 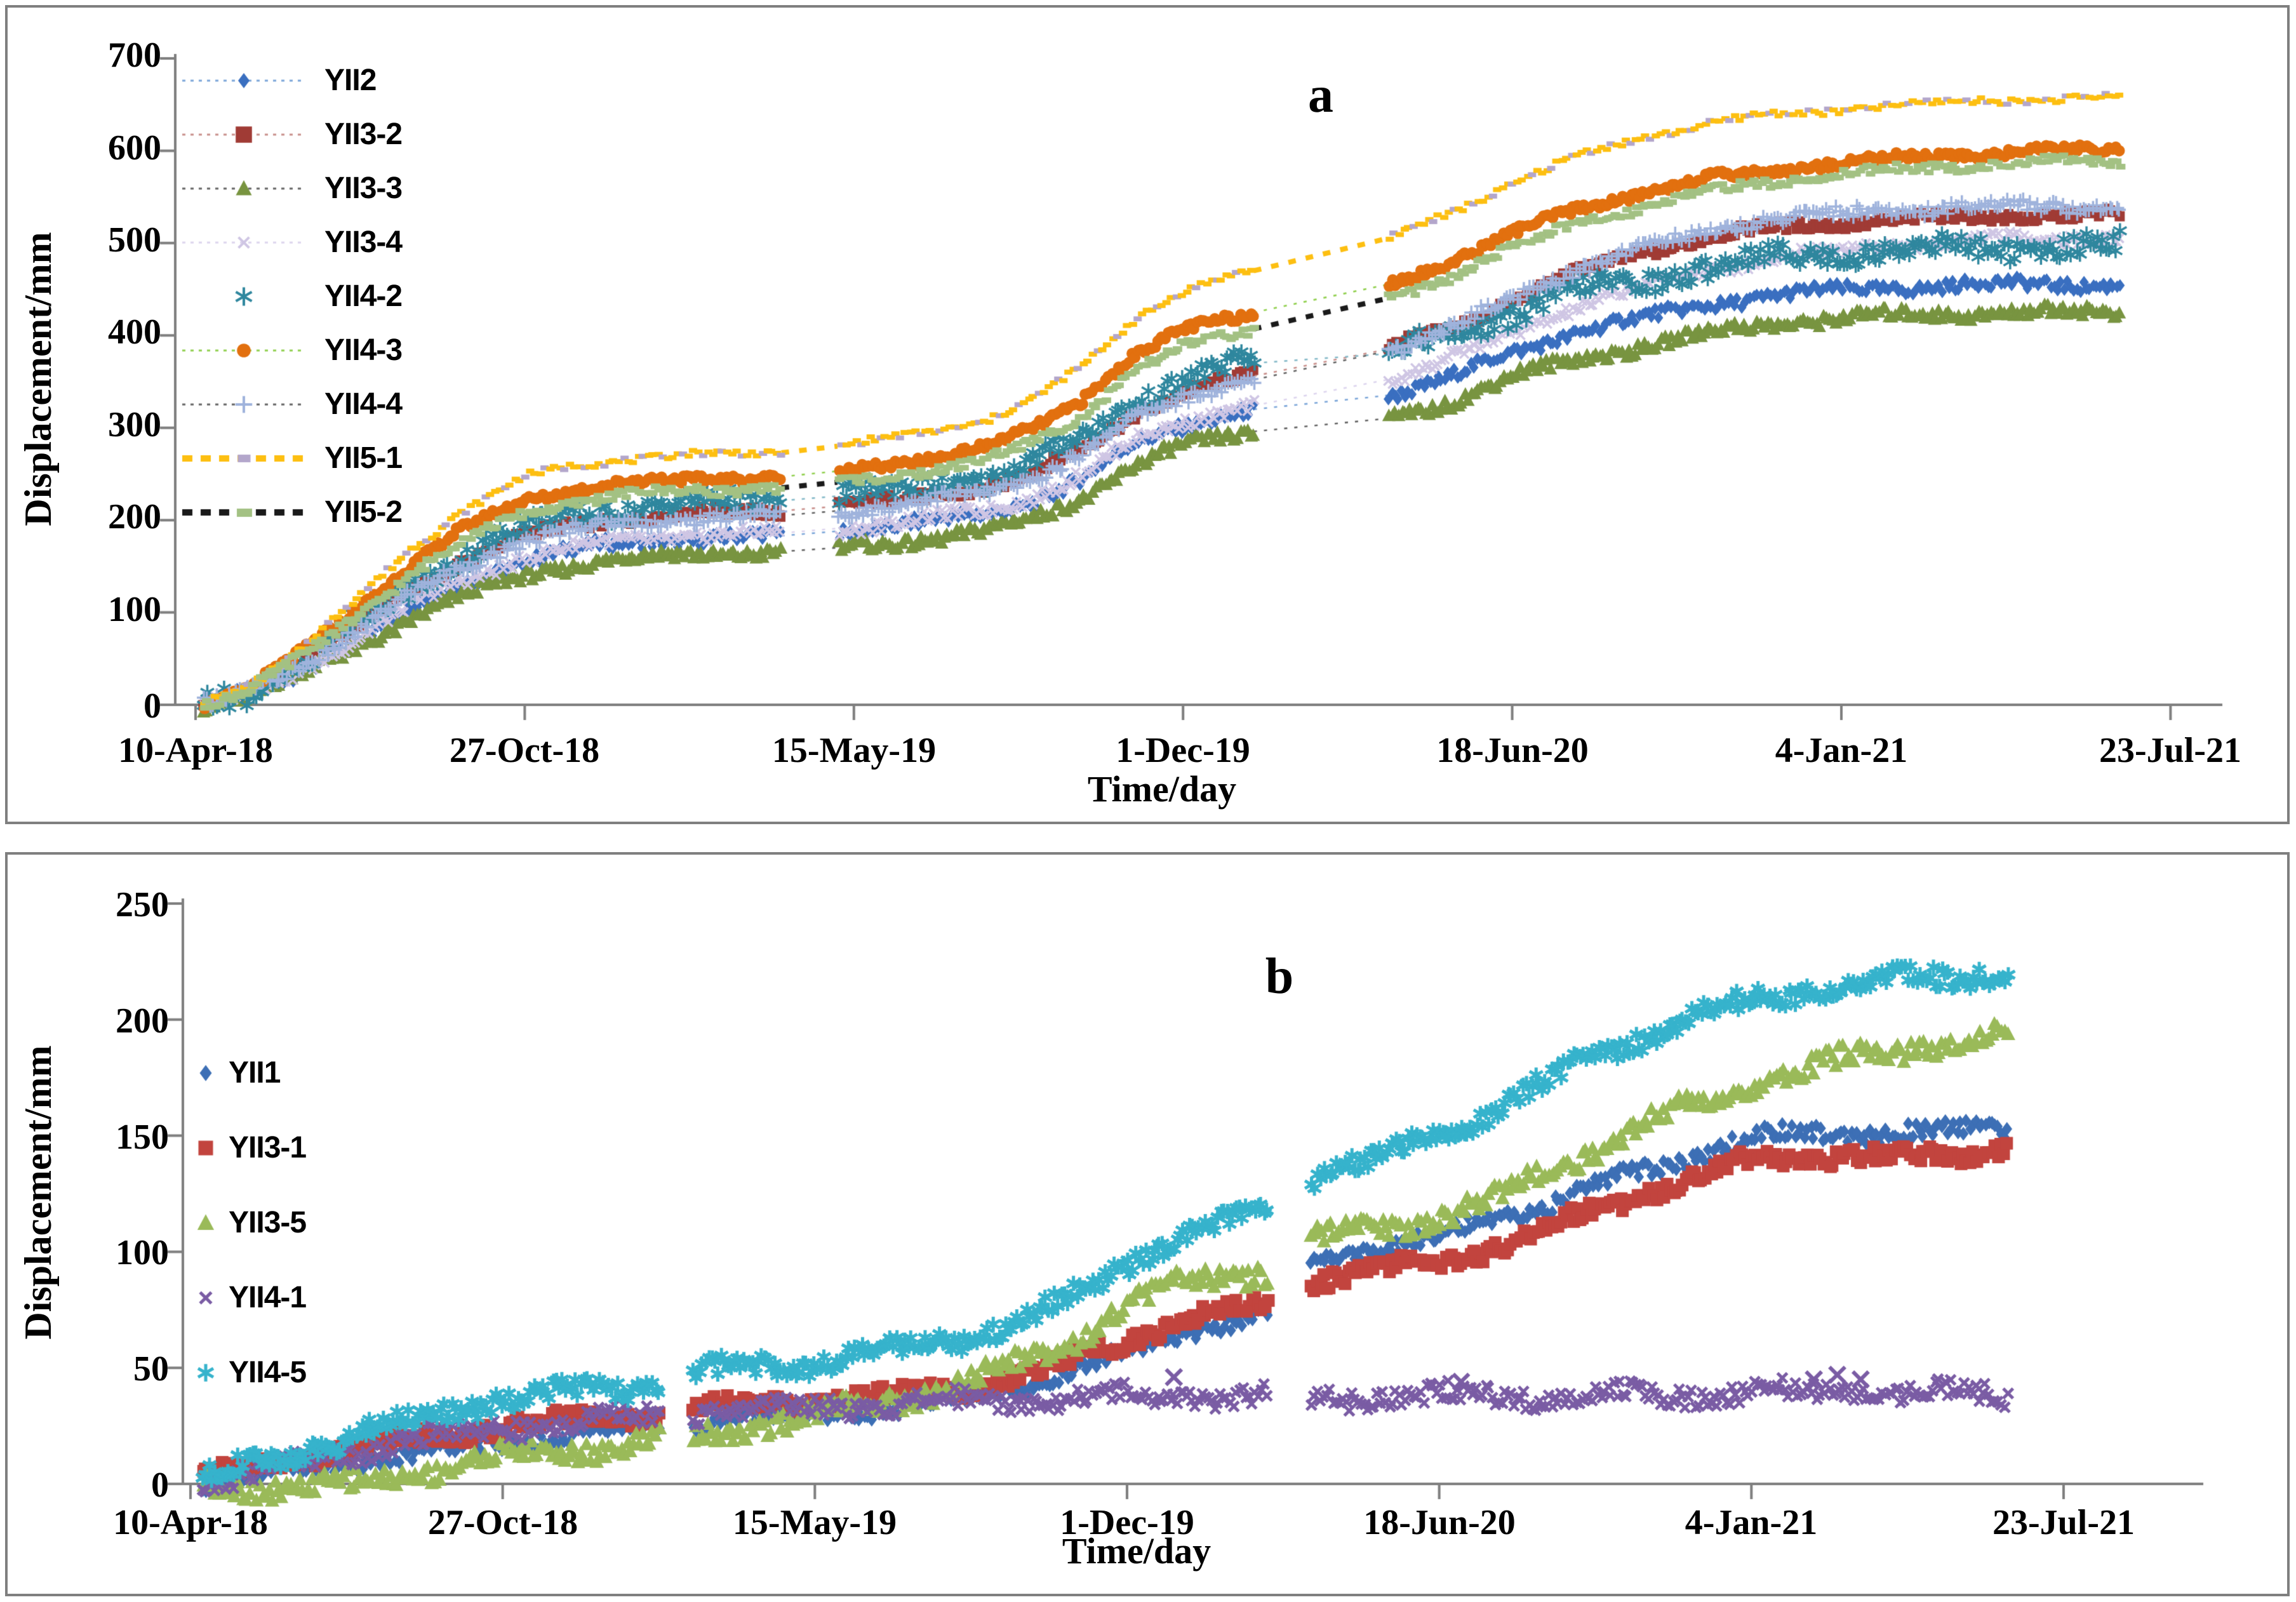 What do you see at coordinates (268, 1148) in the screenshot?
I see `legend-label: YII3-1` at bounding box center [268, 1148].